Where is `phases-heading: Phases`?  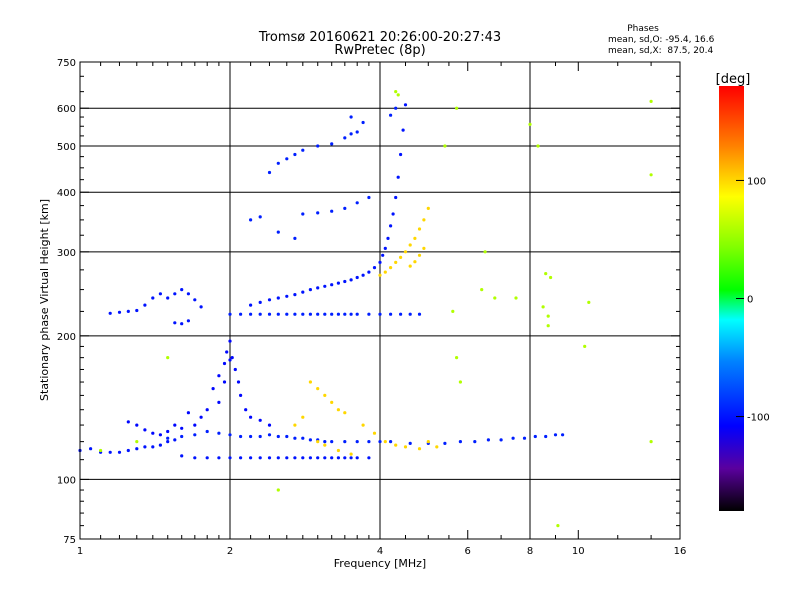
phases-heading: Phases is located at coordinates (643, 29).